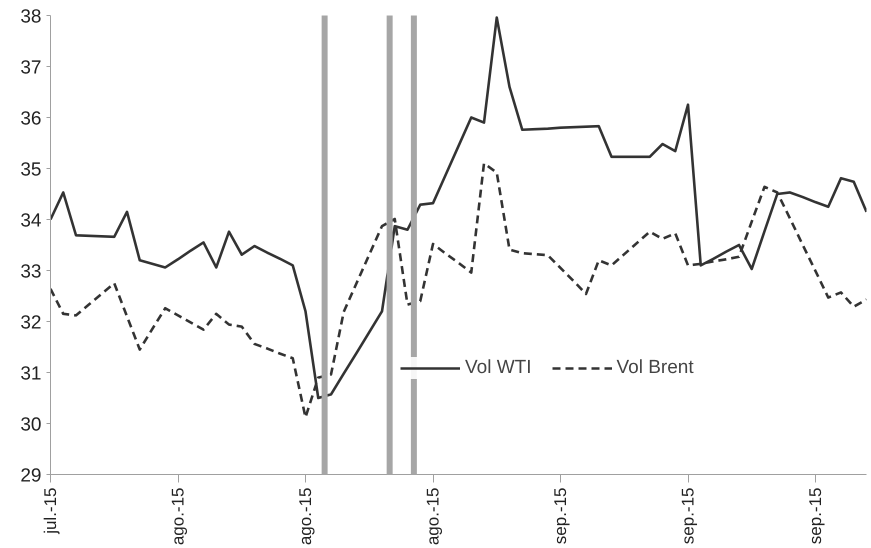 Image resolution: width=871 pixels, height=548 pixels. What do you see at coordinates (50, 511) in the screenshot?
I see `x-tick-label: jul.-15` at bounding box center [50, 511].